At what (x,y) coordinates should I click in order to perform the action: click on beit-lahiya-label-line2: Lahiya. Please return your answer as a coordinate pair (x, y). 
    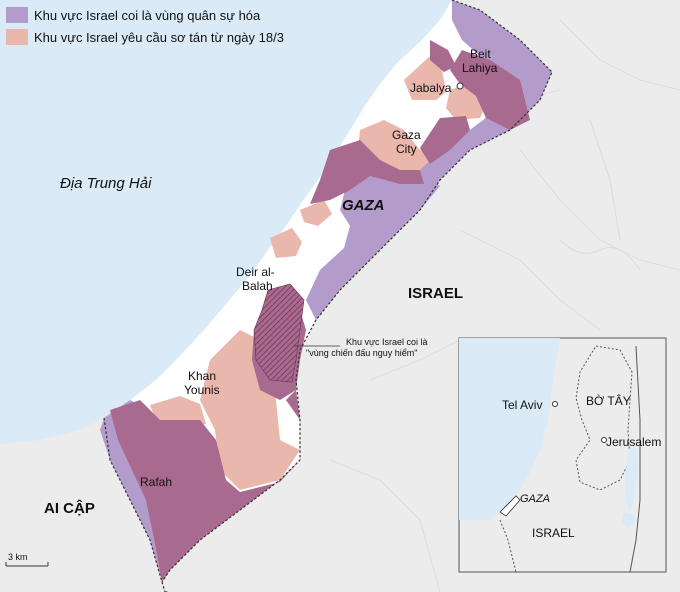
    Looking at the image, I should click on (480, 68).